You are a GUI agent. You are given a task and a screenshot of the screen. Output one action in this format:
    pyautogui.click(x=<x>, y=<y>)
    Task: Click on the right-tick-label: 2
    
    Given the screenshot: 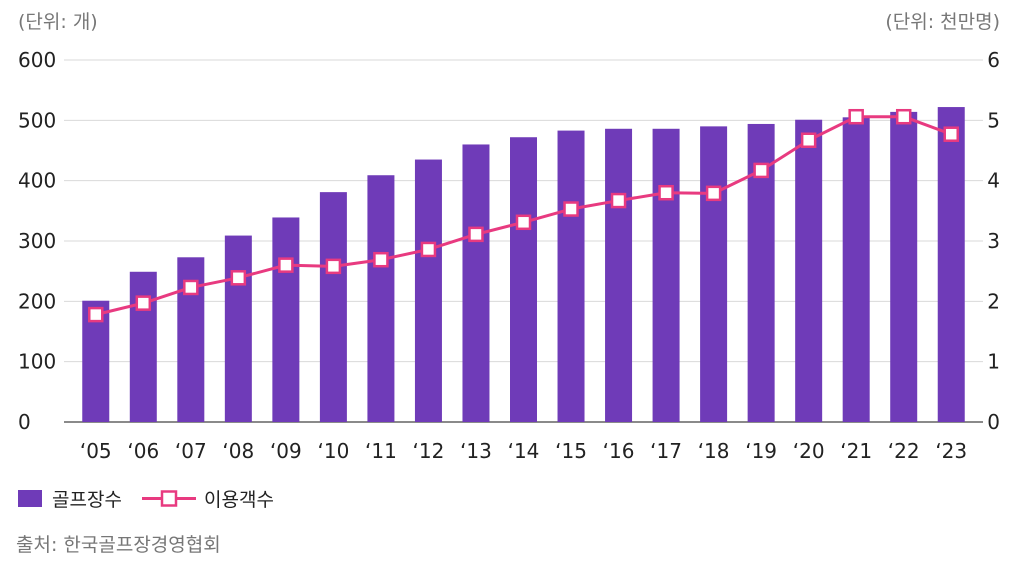 What is the action you would take?
    pyautogui.click(x=993, y=301)
    